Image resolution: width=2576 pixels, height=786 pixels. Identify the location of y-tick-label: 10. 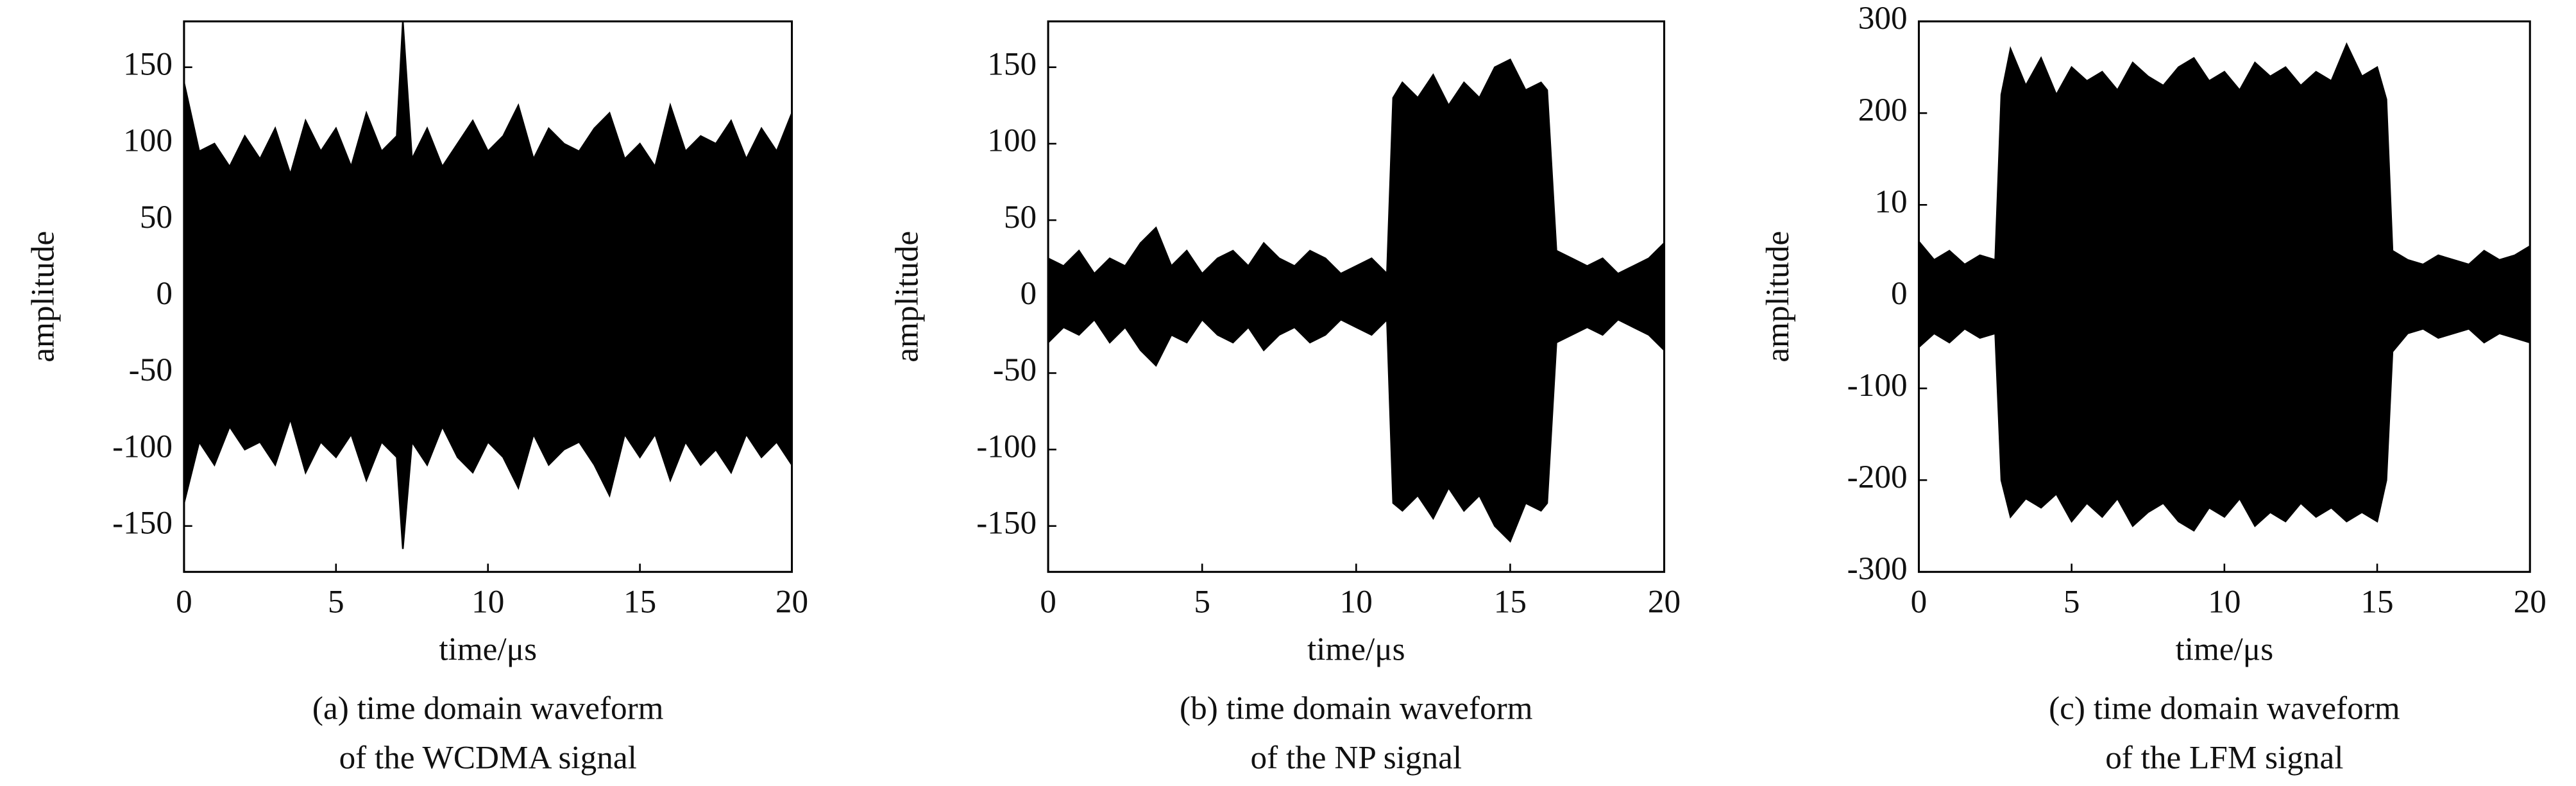
(1890, 202).